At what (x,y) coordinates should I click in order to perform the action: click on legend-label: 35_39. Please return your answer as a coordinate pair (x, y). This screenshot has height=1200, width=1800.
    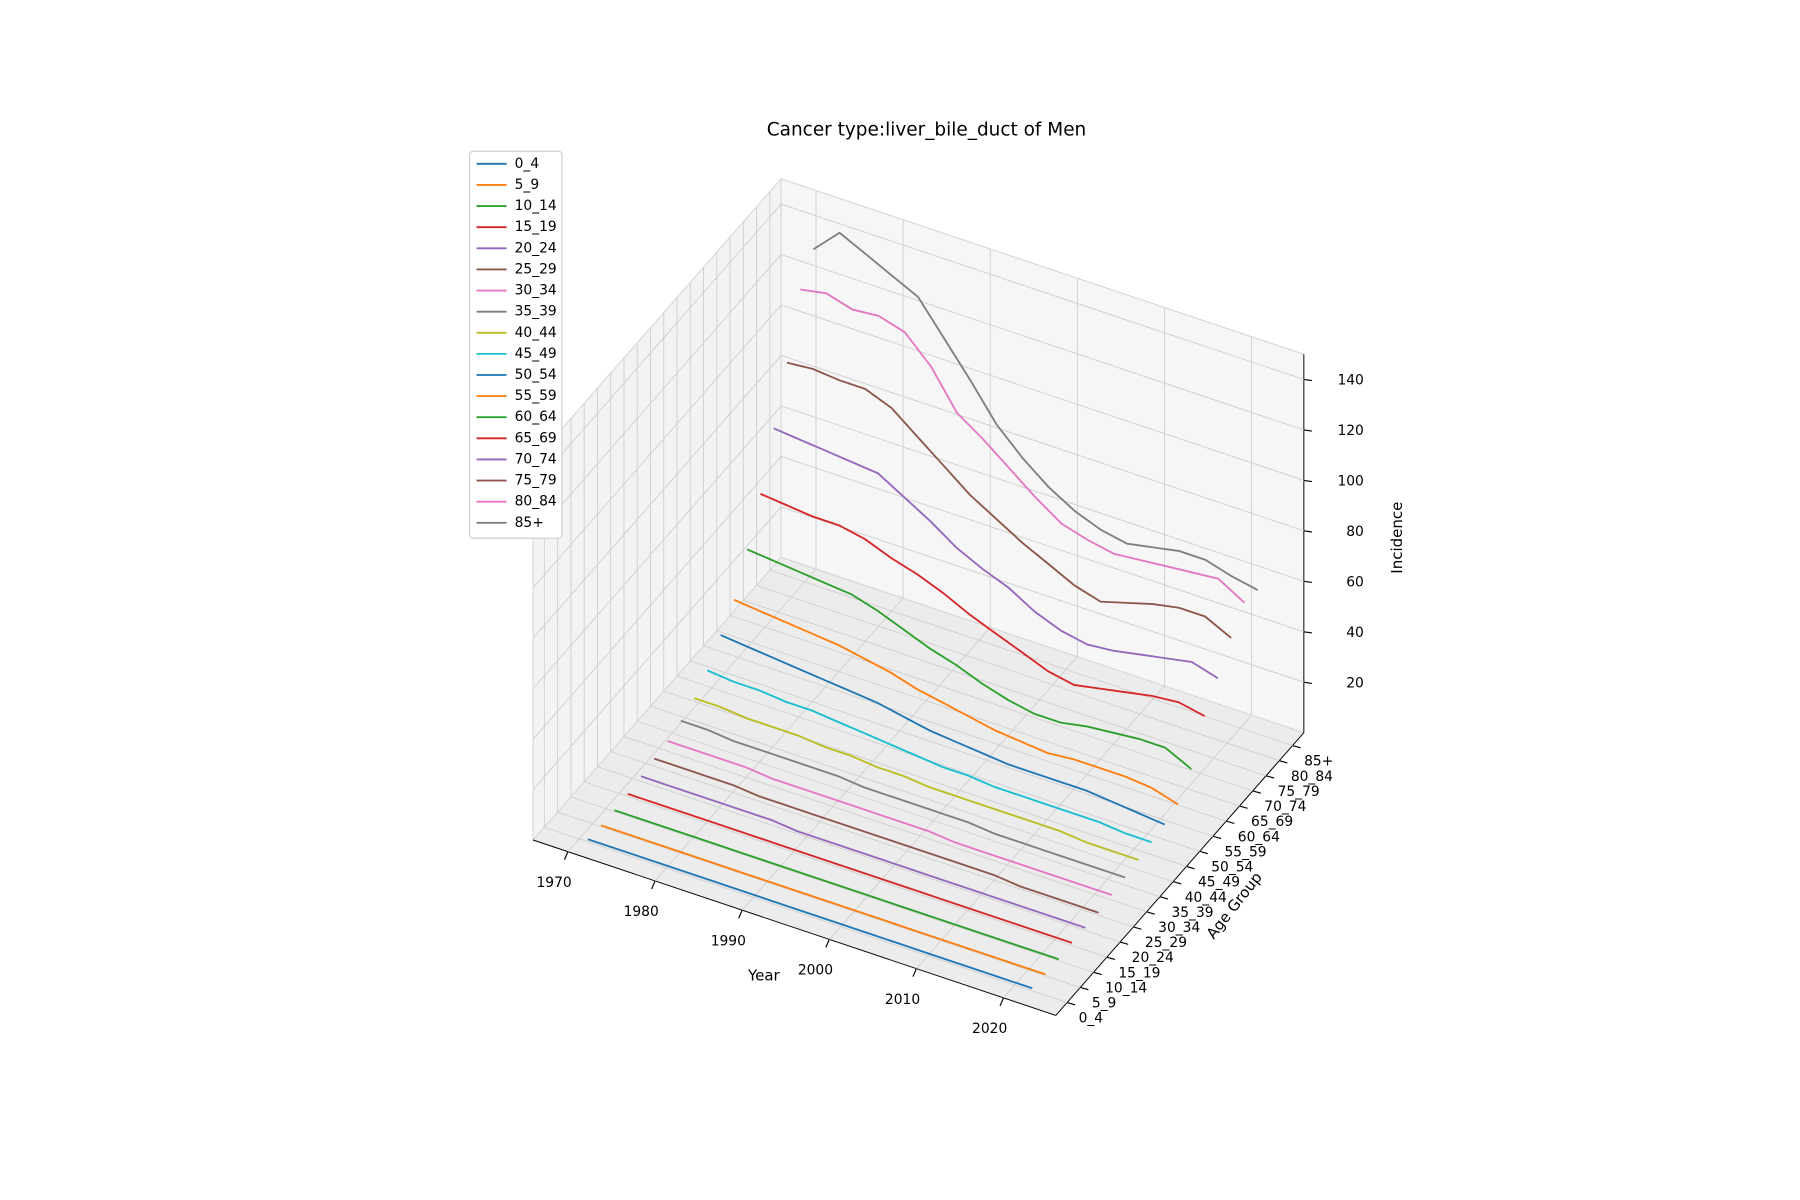
    Looking at the image, I should click on (536, 312).